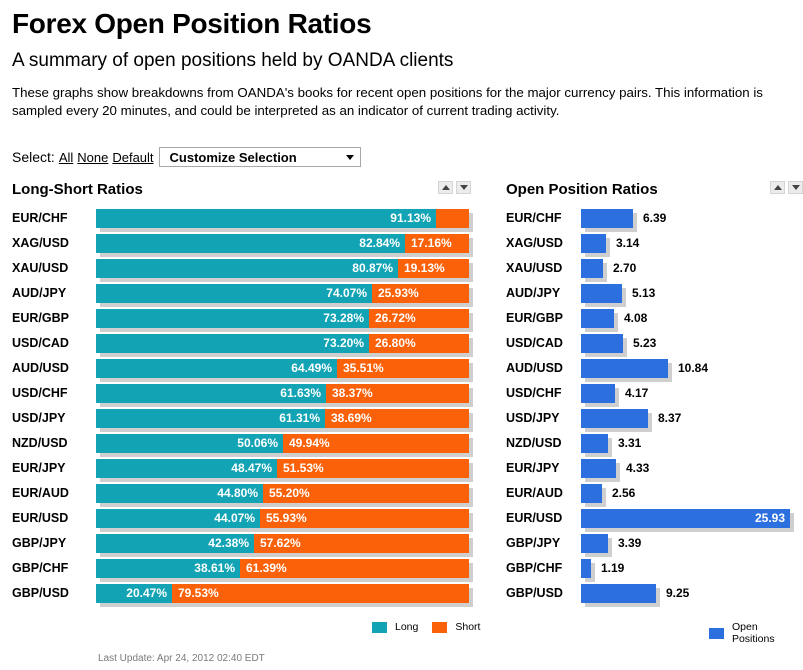 This screenshot has height=670, width=803. Describe the element at coordinates (346, 293) in the screenshot. I see `long-value-label: 74.07%` at that location.